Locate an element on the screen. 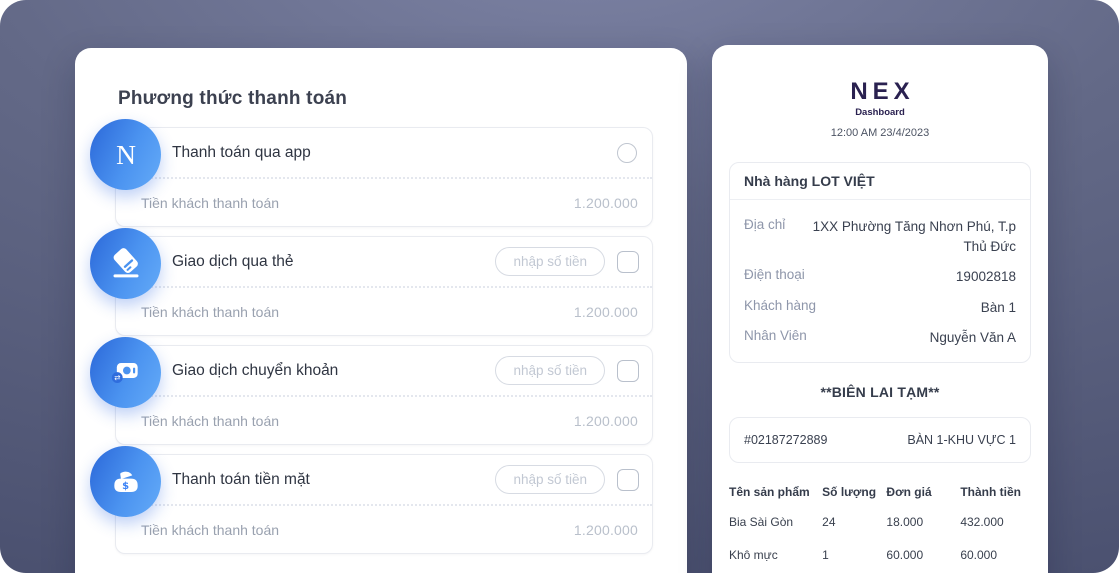  method-radio is located at coordinates (627, 152).